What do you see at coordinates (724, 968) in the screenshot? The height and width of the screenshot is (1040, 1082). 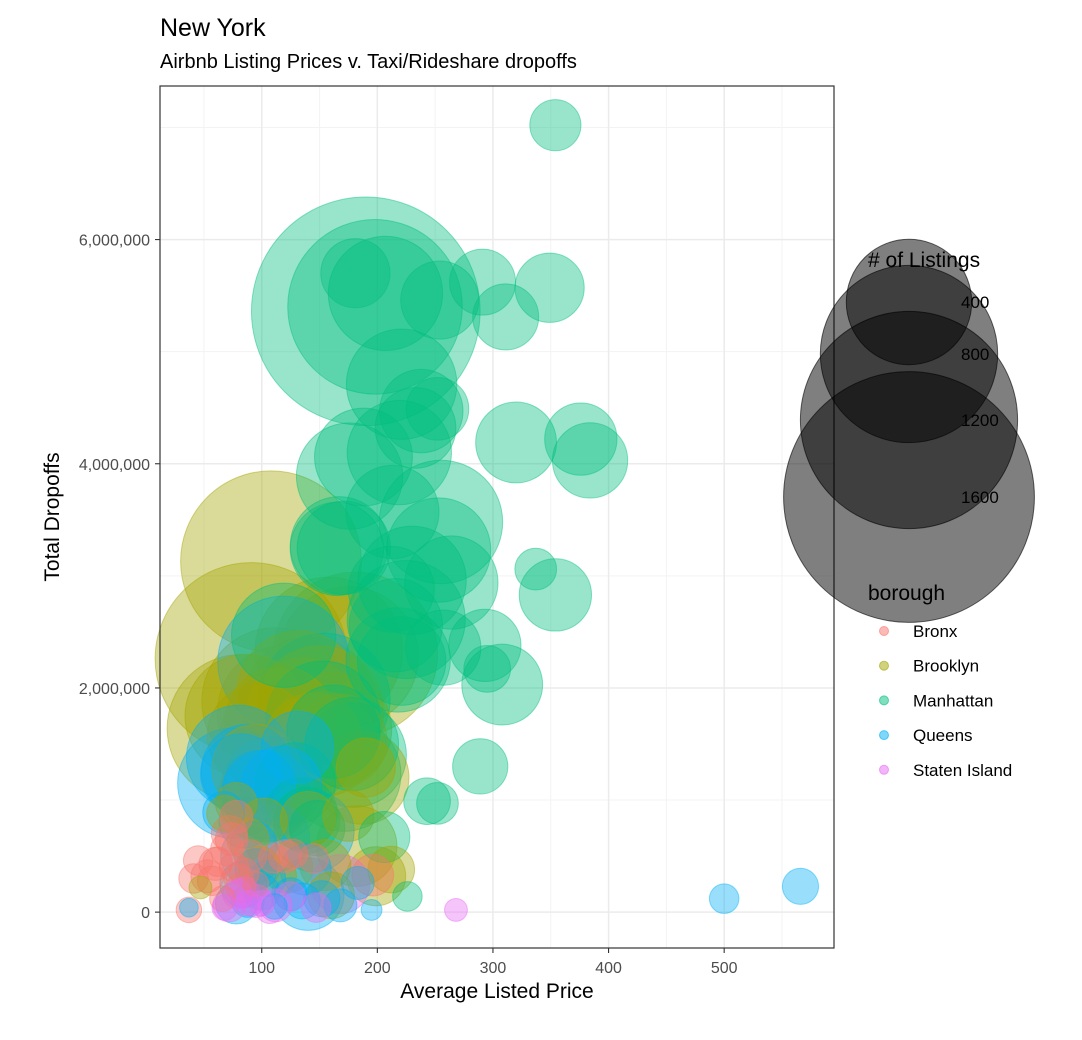 I see `x-tick-label: 500` at bounding box center [724, 968].